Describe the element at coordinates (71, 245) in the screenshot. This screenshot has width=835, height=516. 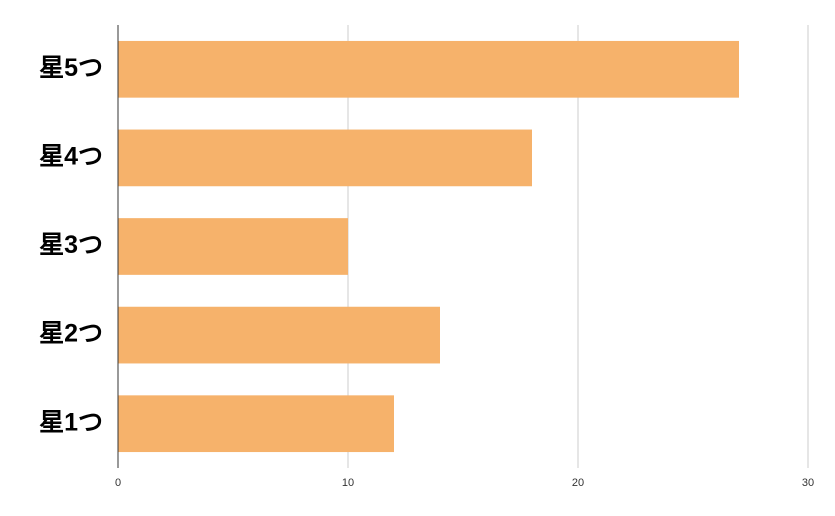
I see `y-tick-label: 星3つ` at that location.